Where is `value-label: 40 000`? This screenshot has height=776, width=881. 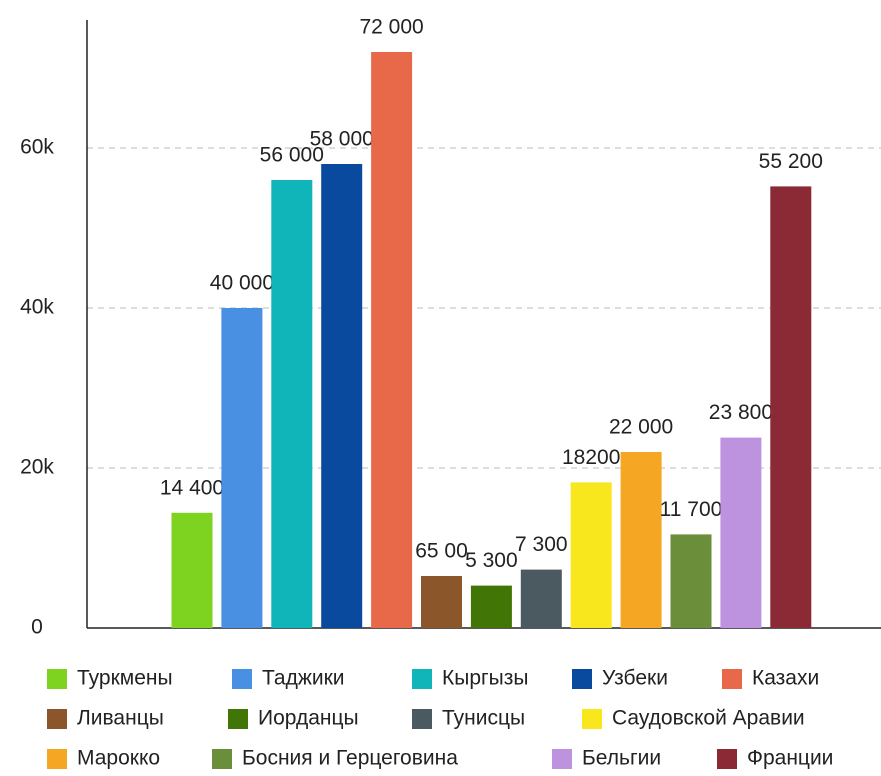 value-label: 40 000 is located at coordinates (242, 283).